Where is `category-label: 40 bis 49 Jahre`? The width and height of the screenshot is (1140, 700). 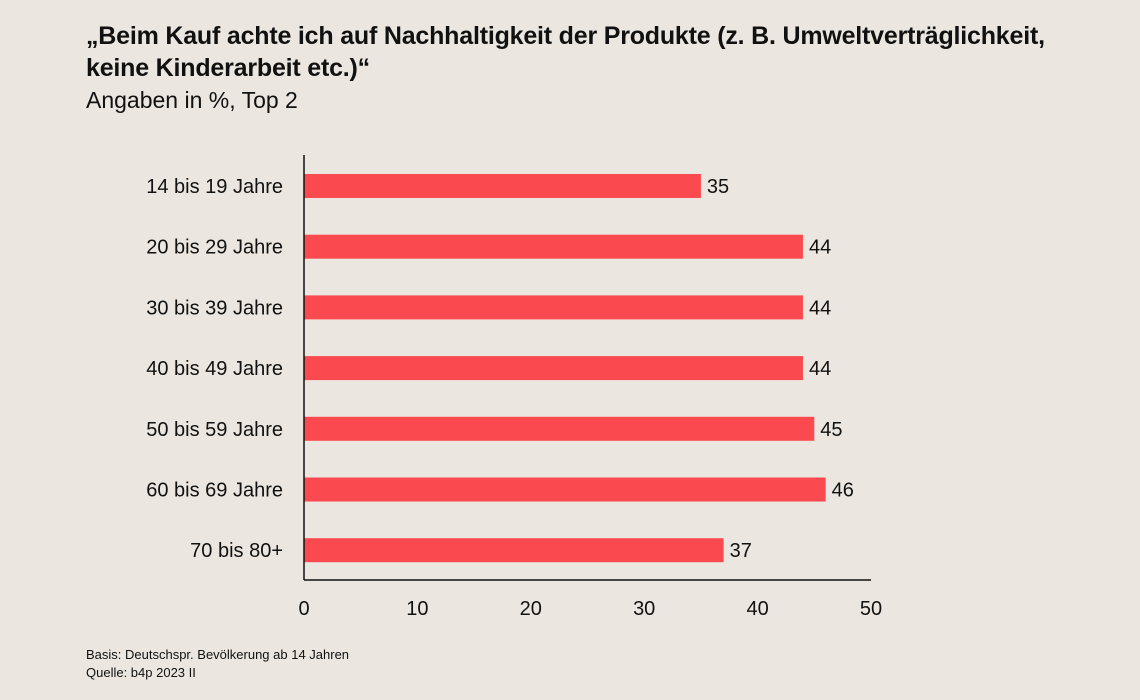 category-label: 40 bis 49 Jahre is located at coordinates (214, 369).